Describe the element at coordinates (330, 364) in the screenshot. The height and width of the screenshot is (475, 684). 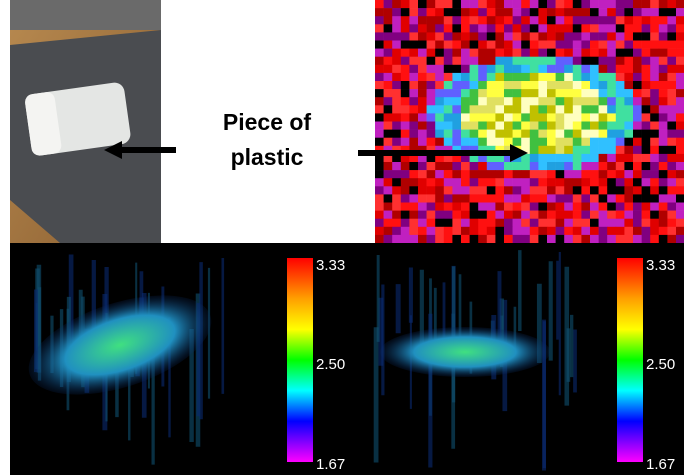
I see `colorbar-tick-label: 2.50` at that location.